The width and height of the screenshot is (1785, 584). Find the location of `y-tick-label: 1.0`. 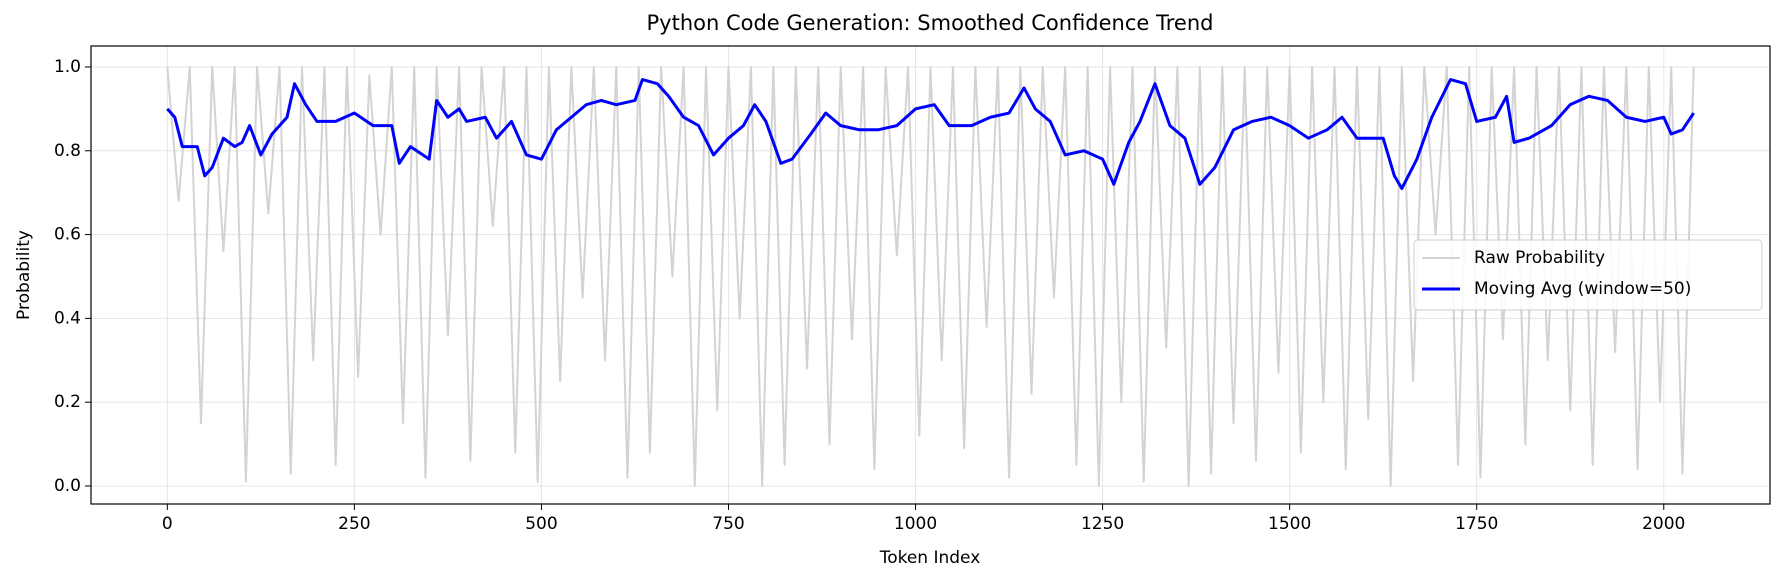

y-tick-label: 1.0 is located at coordinates (67, 67).